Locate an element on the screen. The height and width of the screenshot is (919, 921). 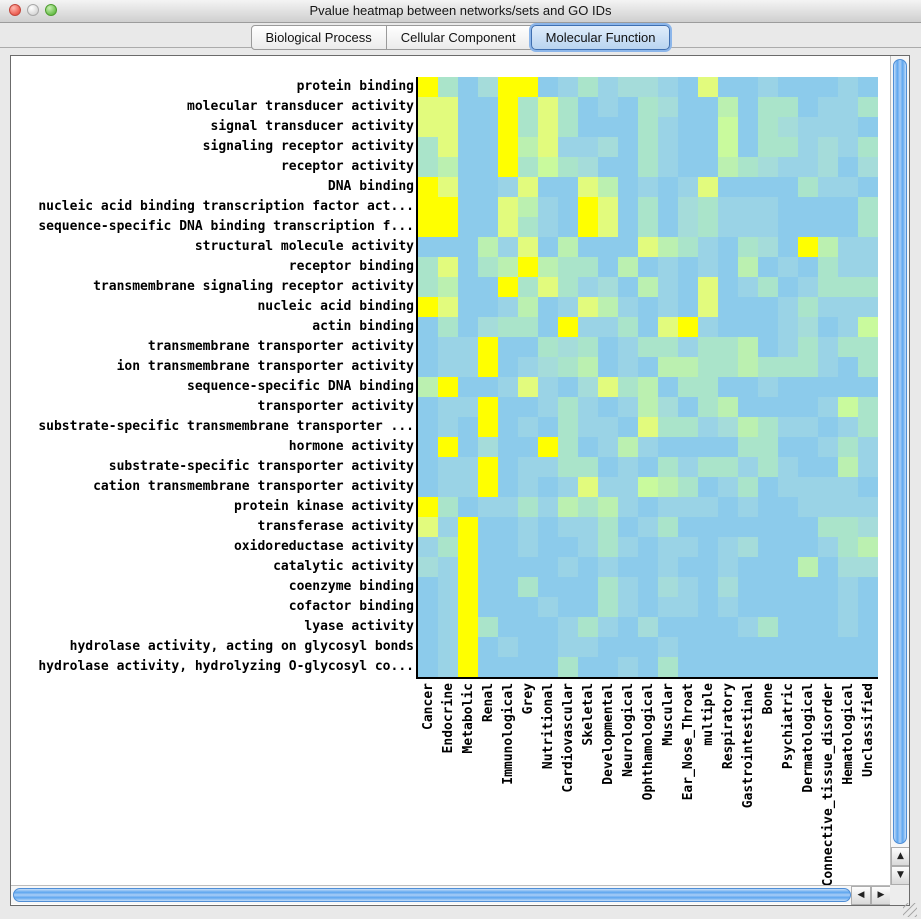
tab-molecular-function: Molecular Function is located at coordinates (600, 37).